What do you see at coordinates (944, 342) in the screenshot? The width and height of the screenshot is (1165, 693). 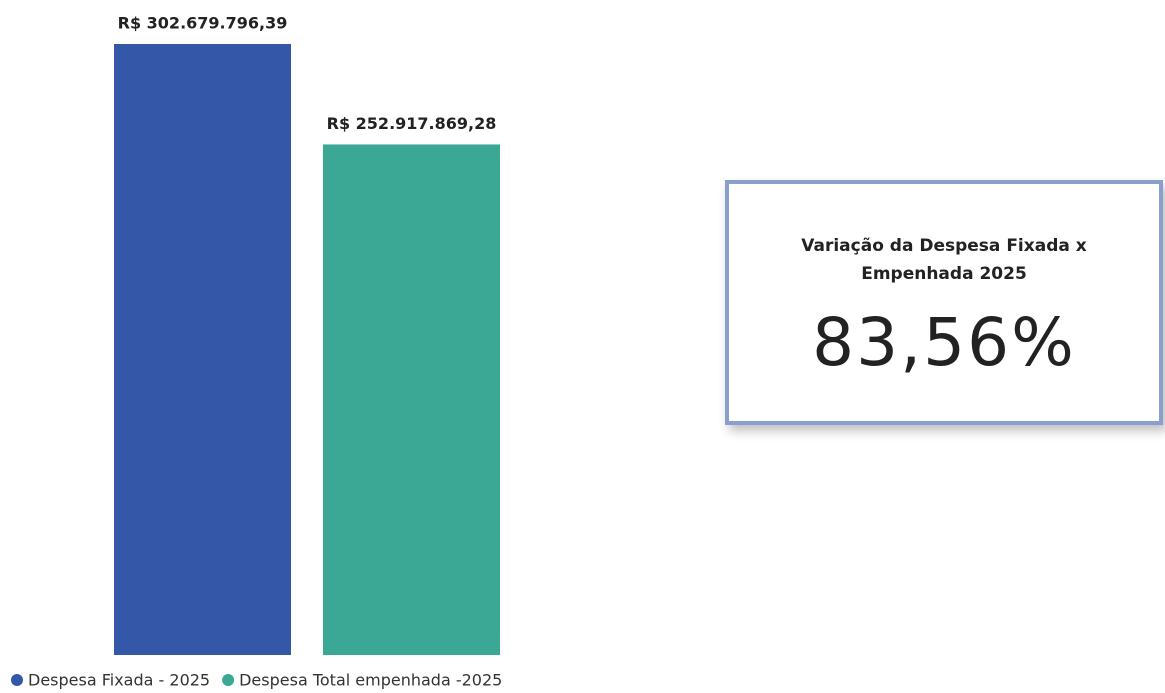 I see `card-value: 83,56%` at bounding box center [944, 342].